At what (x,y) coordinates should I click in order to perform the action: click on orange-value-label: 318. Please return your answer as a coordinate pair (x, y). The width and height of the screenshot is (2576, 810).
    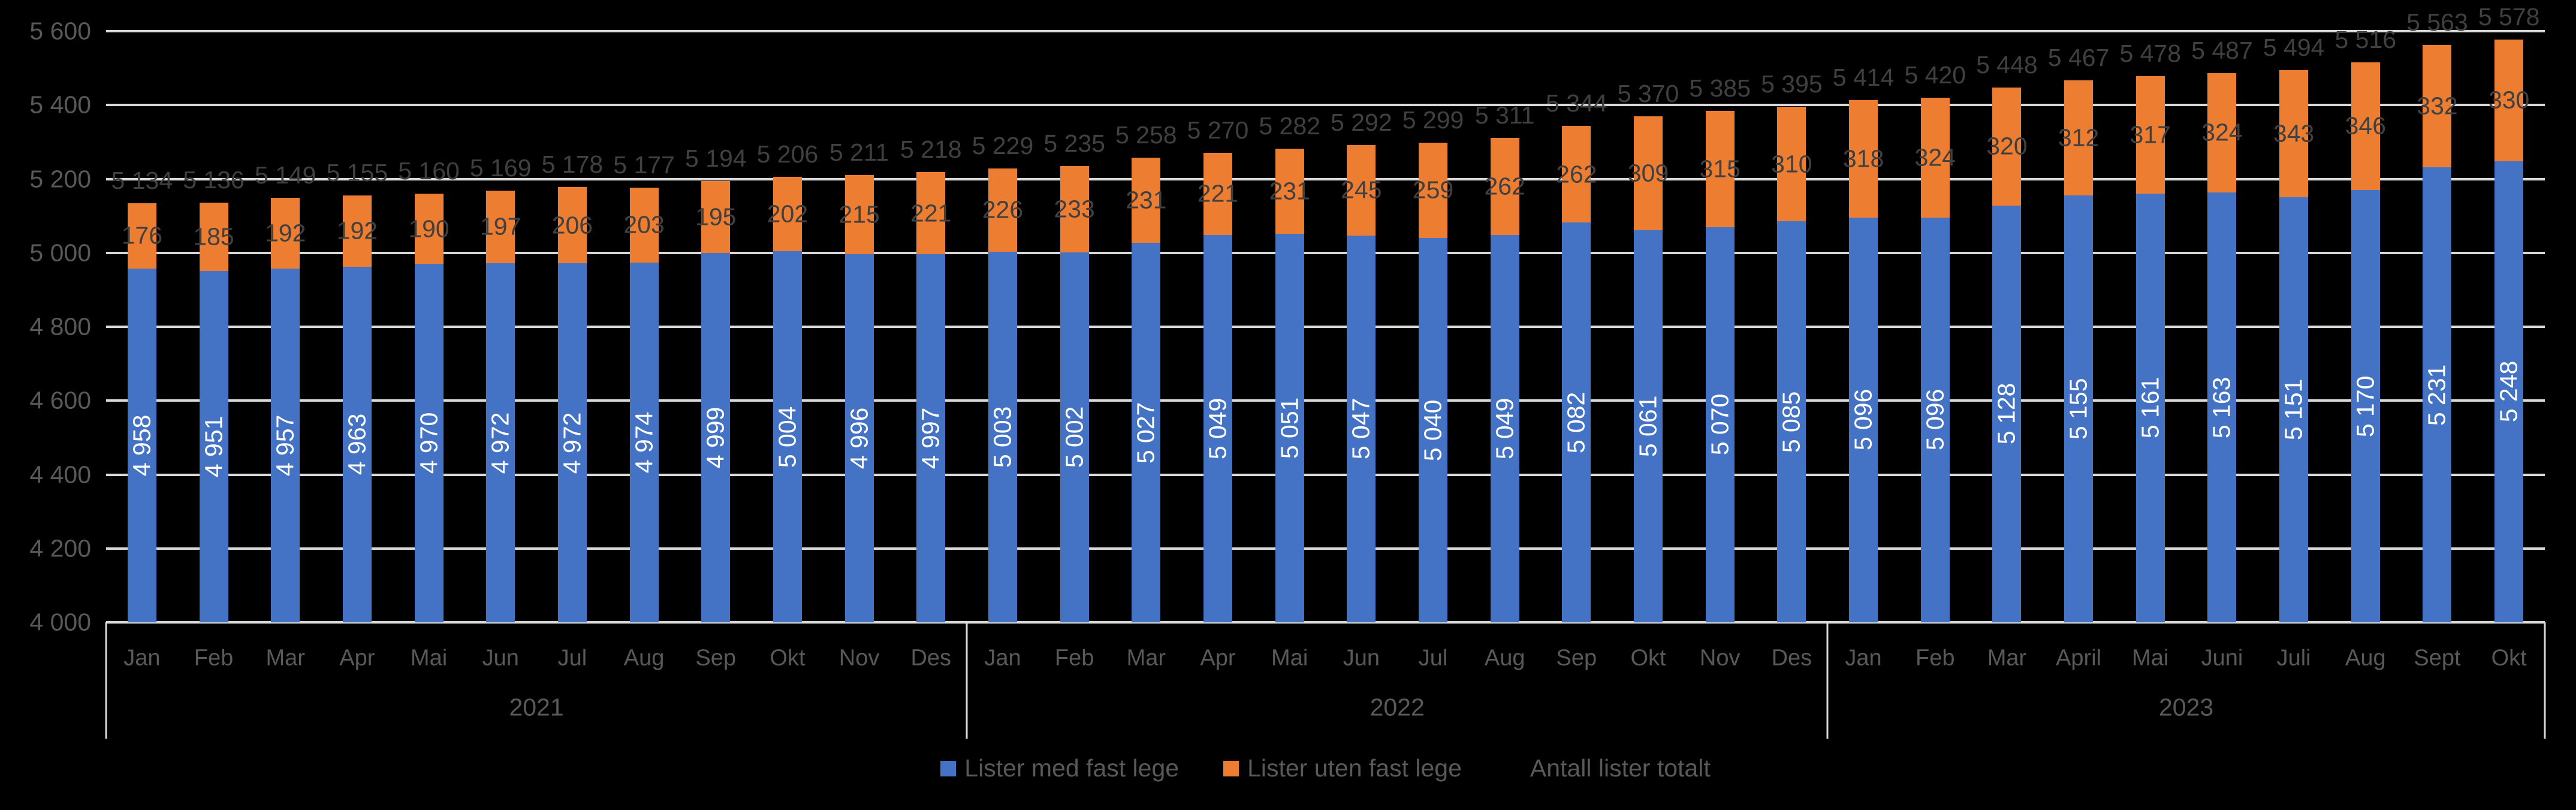
    Looking at the image, I should click on (1863, 158).